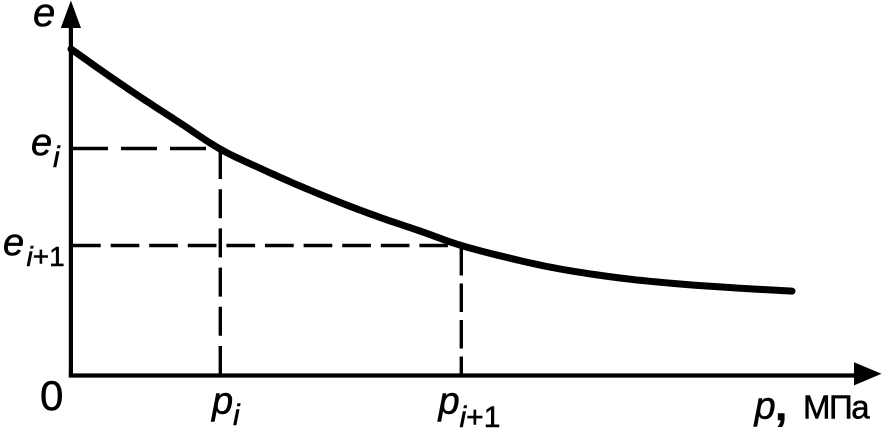  What do you see at coordinates (836, 407) in the screenshot?
I see `svg-text: МПа` at bounding box center [836, 407].